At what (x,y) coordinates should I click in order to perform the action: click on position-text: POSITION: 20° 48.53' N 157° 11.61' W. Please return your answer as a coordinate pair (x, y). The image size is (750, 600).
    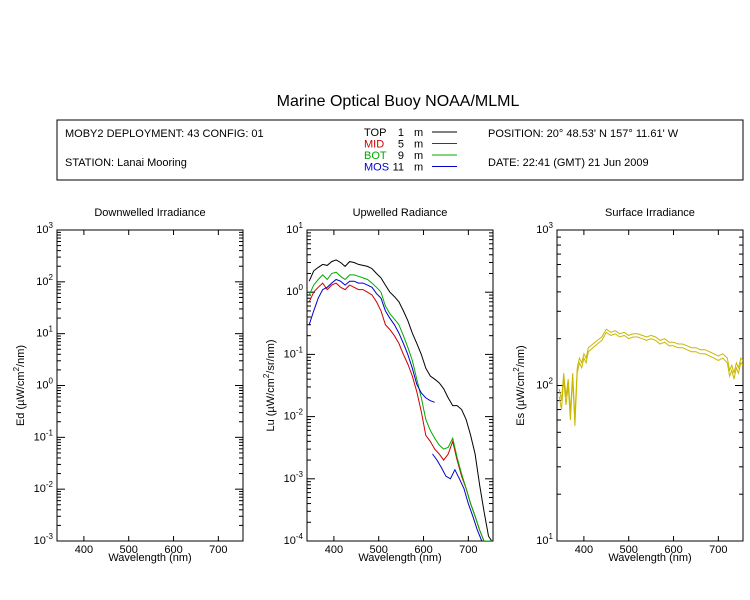
    Looking at the image, I should click on (583, 134).